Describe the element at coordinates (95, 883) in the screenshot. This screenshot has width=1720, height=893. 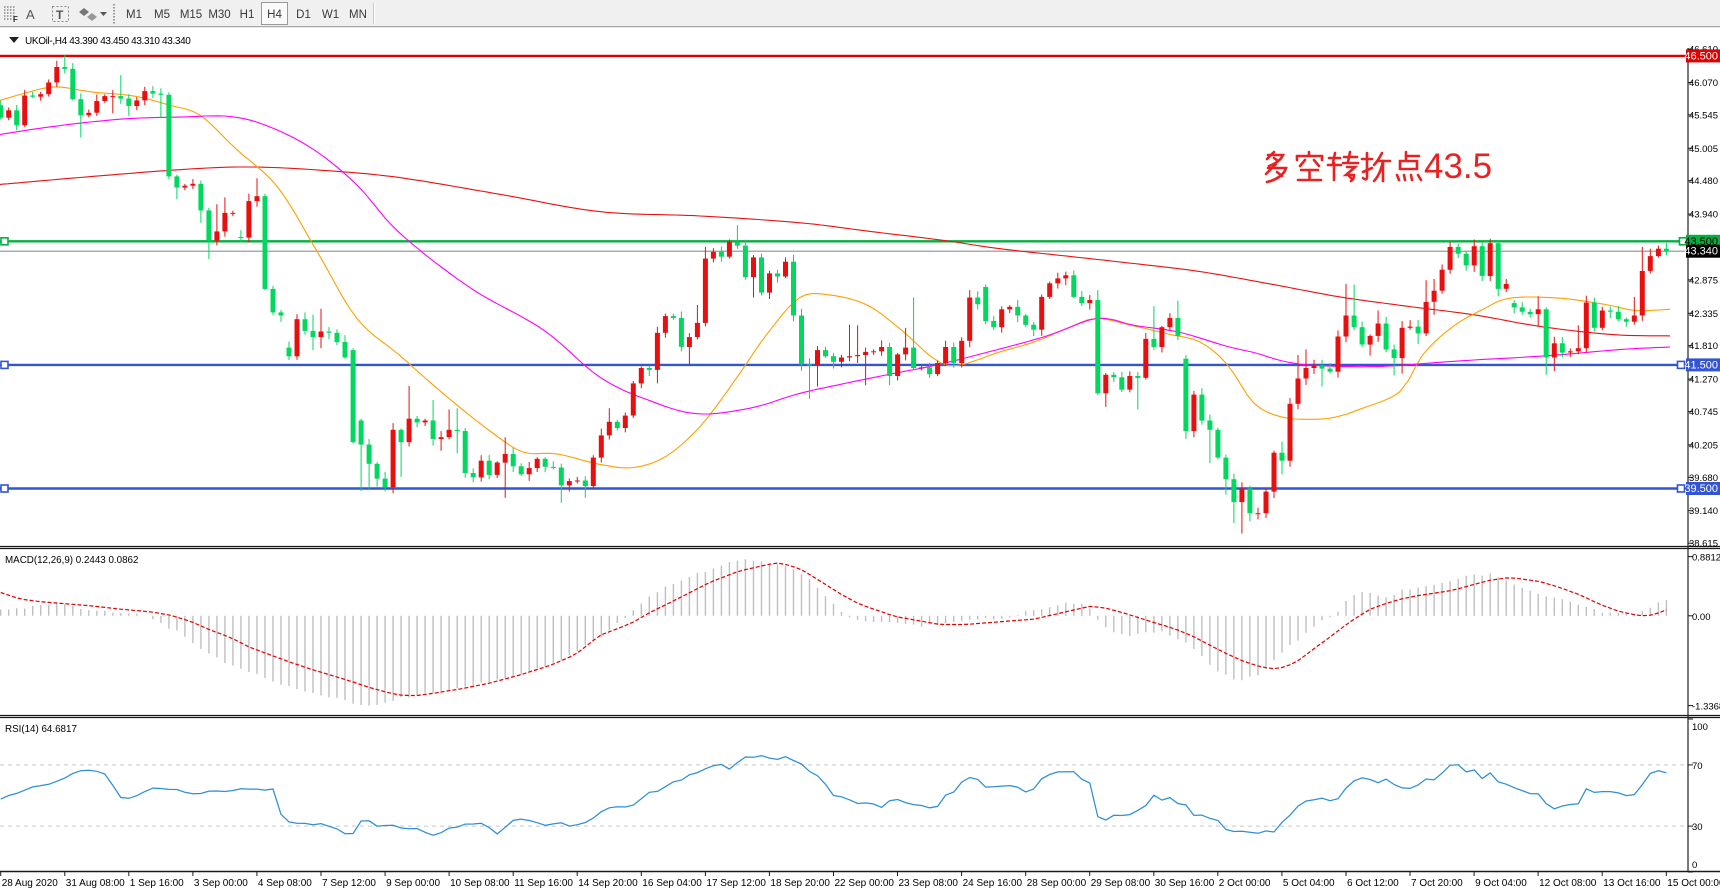
I see `svg-text: 31 Aug 08:00` at that location.